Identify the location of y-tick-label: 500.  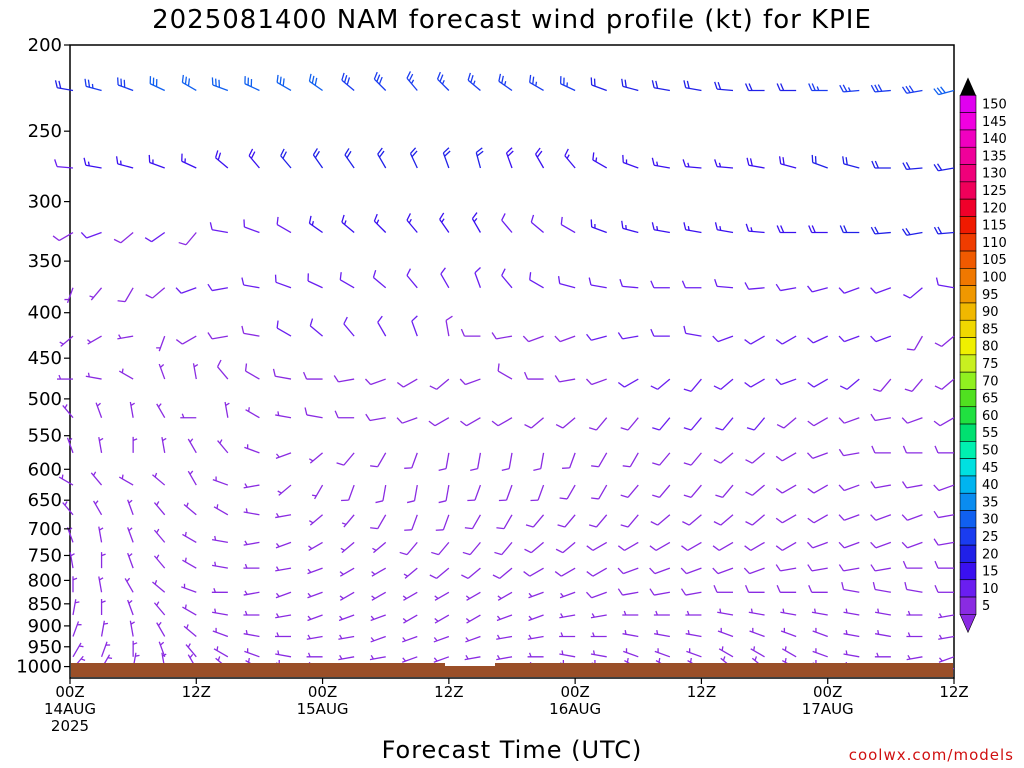
(45, 399).